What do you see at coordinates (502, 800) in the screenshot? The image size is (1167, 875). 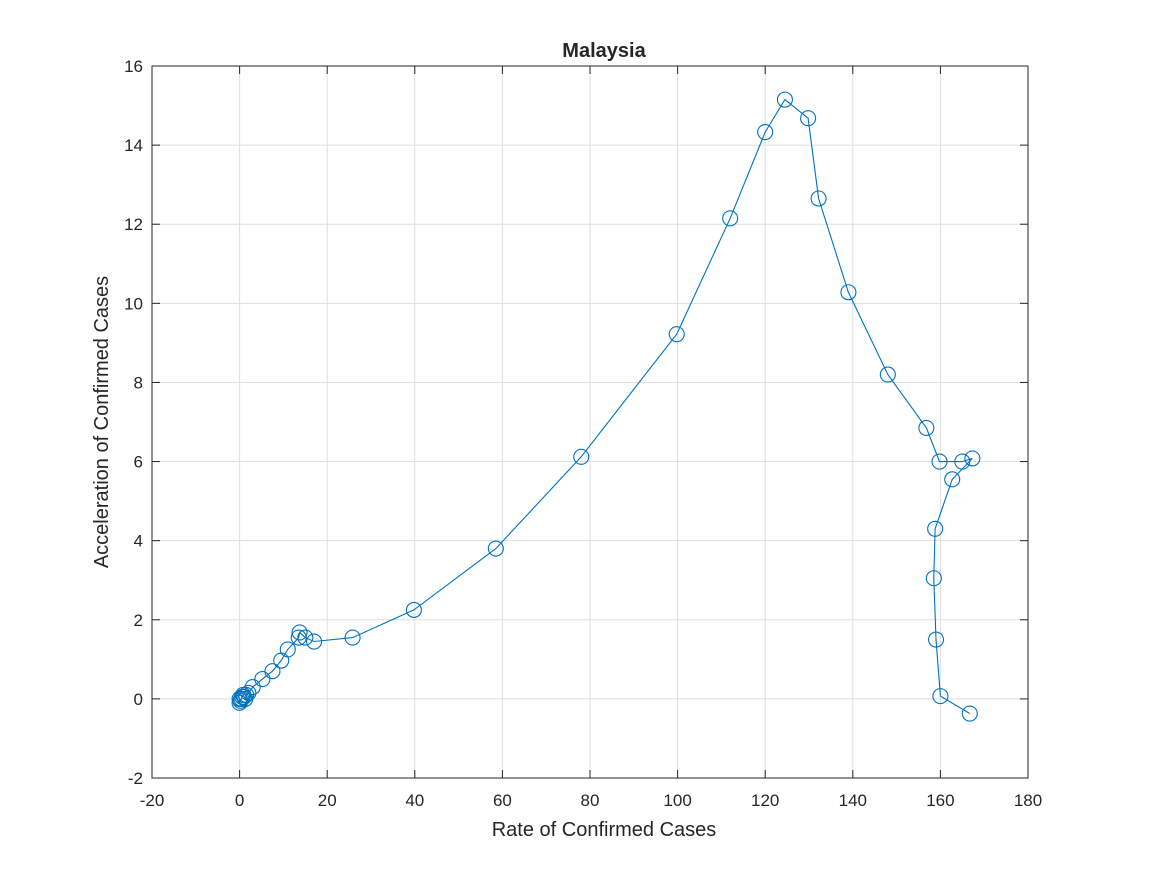 I see `x-tick-label: 60` at bounding box center [502, 800].